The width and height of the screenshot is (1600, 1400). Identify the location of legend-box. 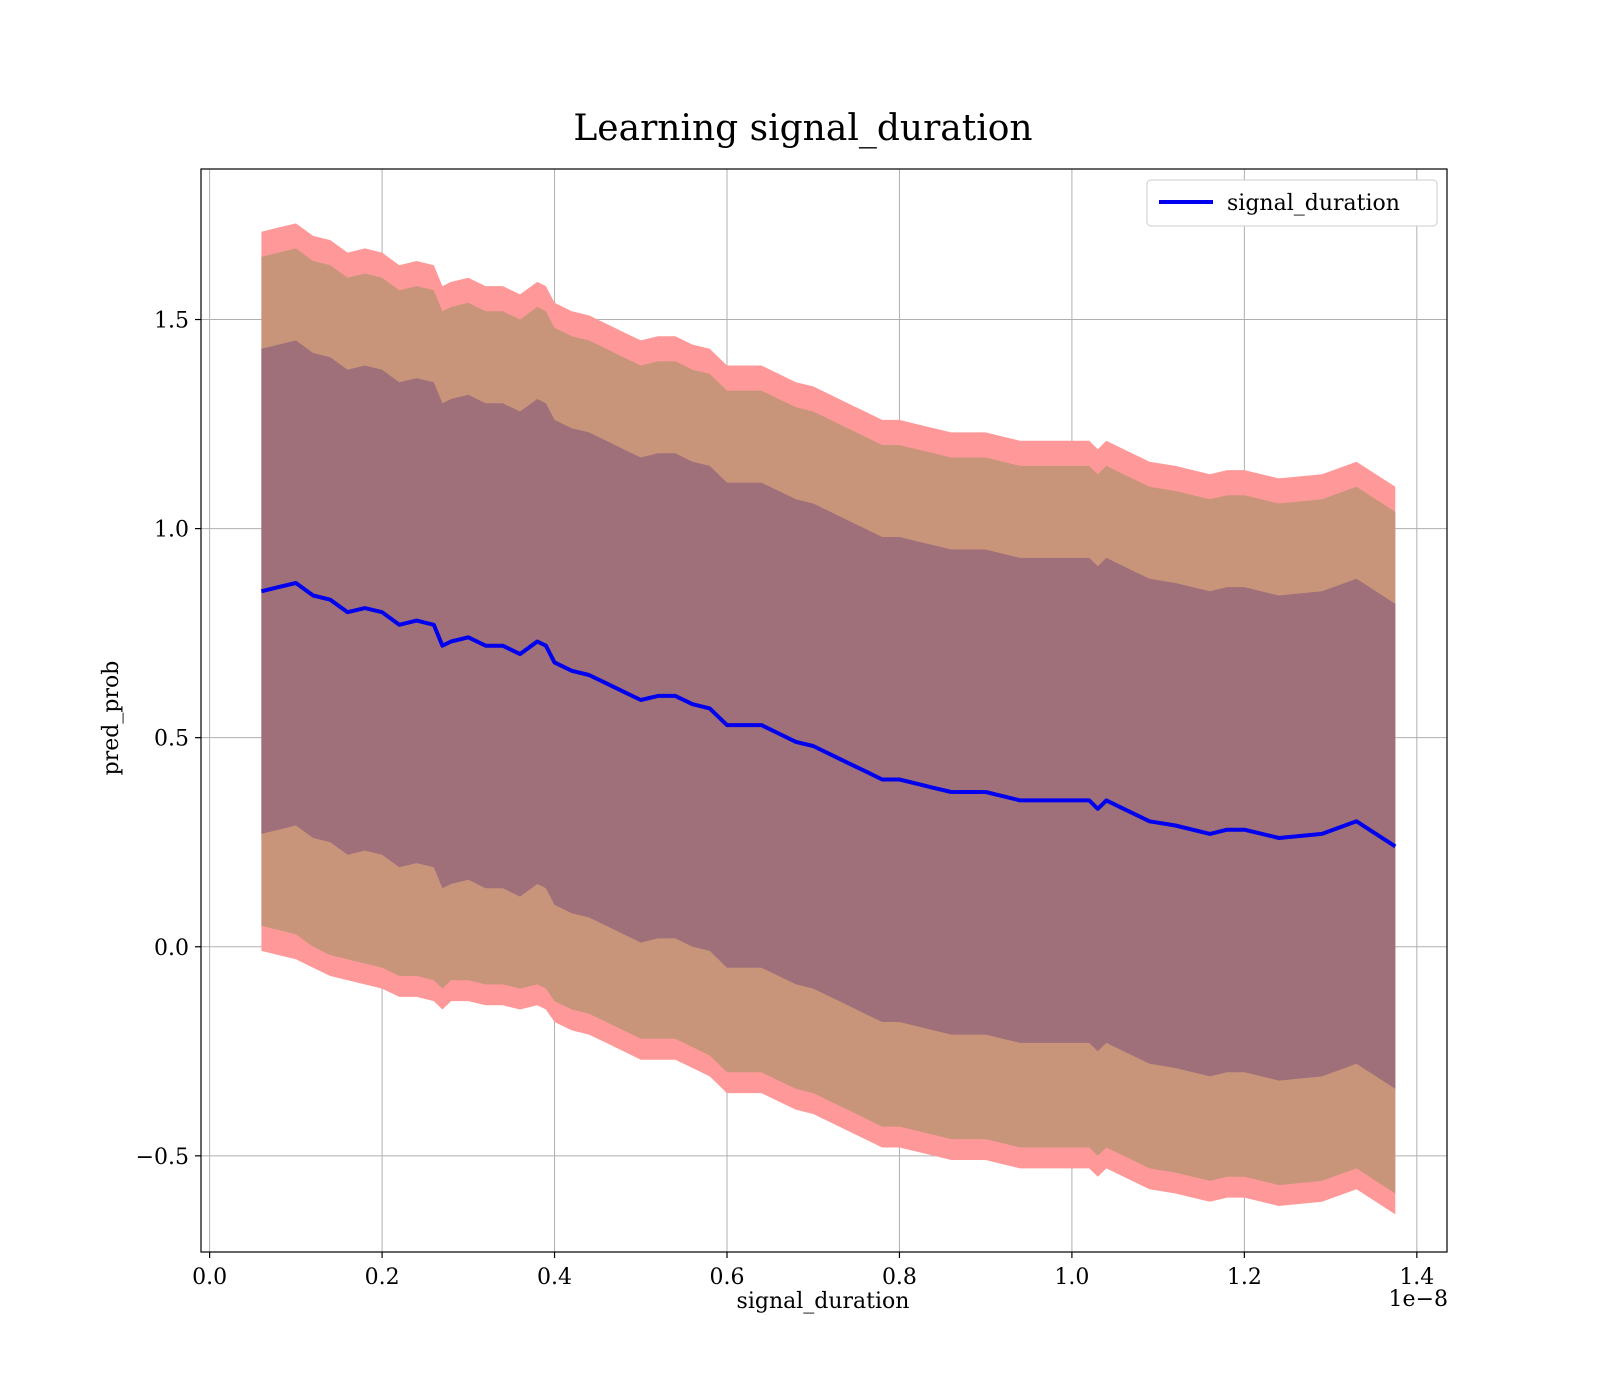
(1292, 203).